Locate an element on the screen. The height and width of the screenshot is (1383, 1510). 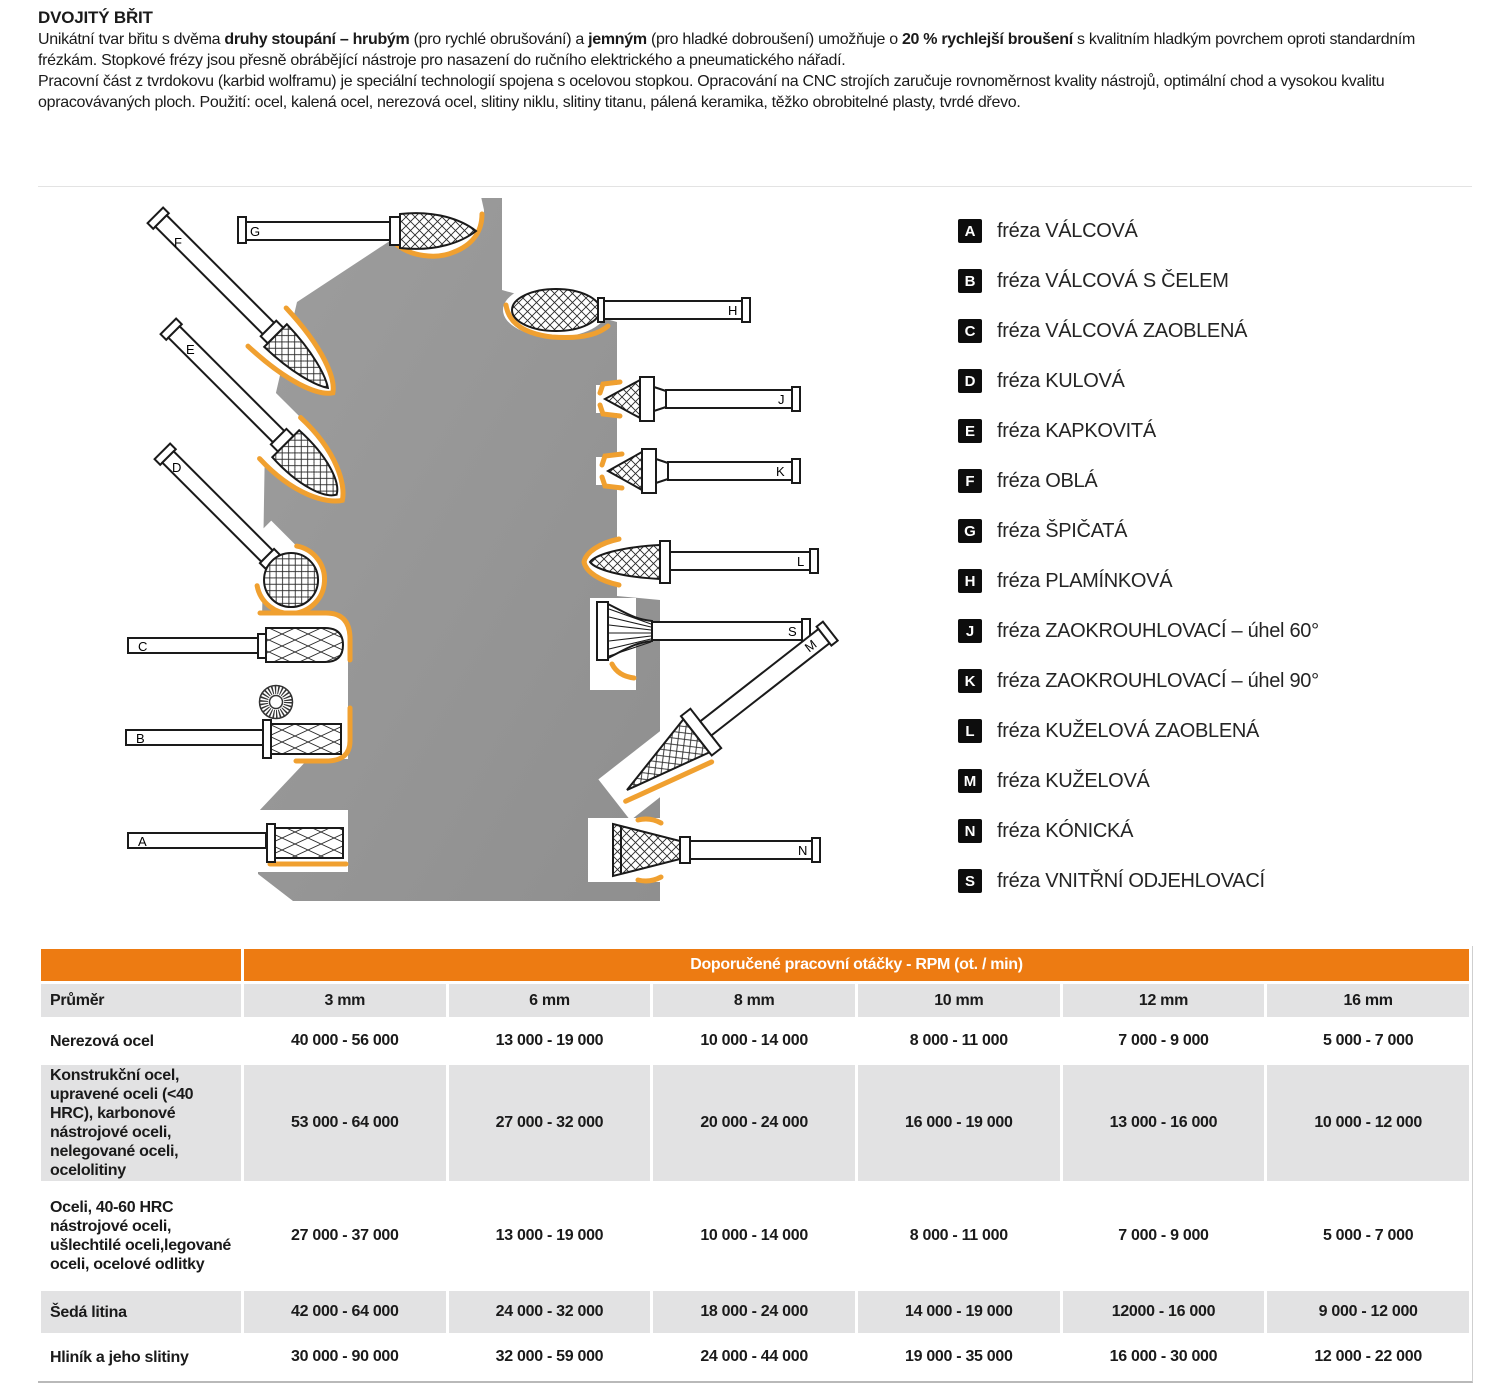
orange-arc-m is located at coordinates (669, 781).